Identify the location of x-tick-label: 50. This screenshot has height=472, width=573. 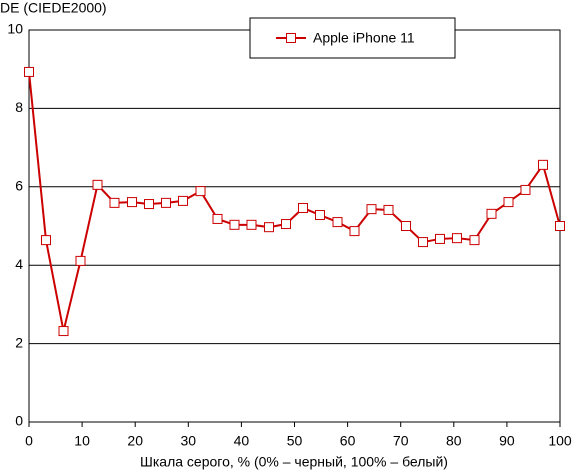
(295, 441).